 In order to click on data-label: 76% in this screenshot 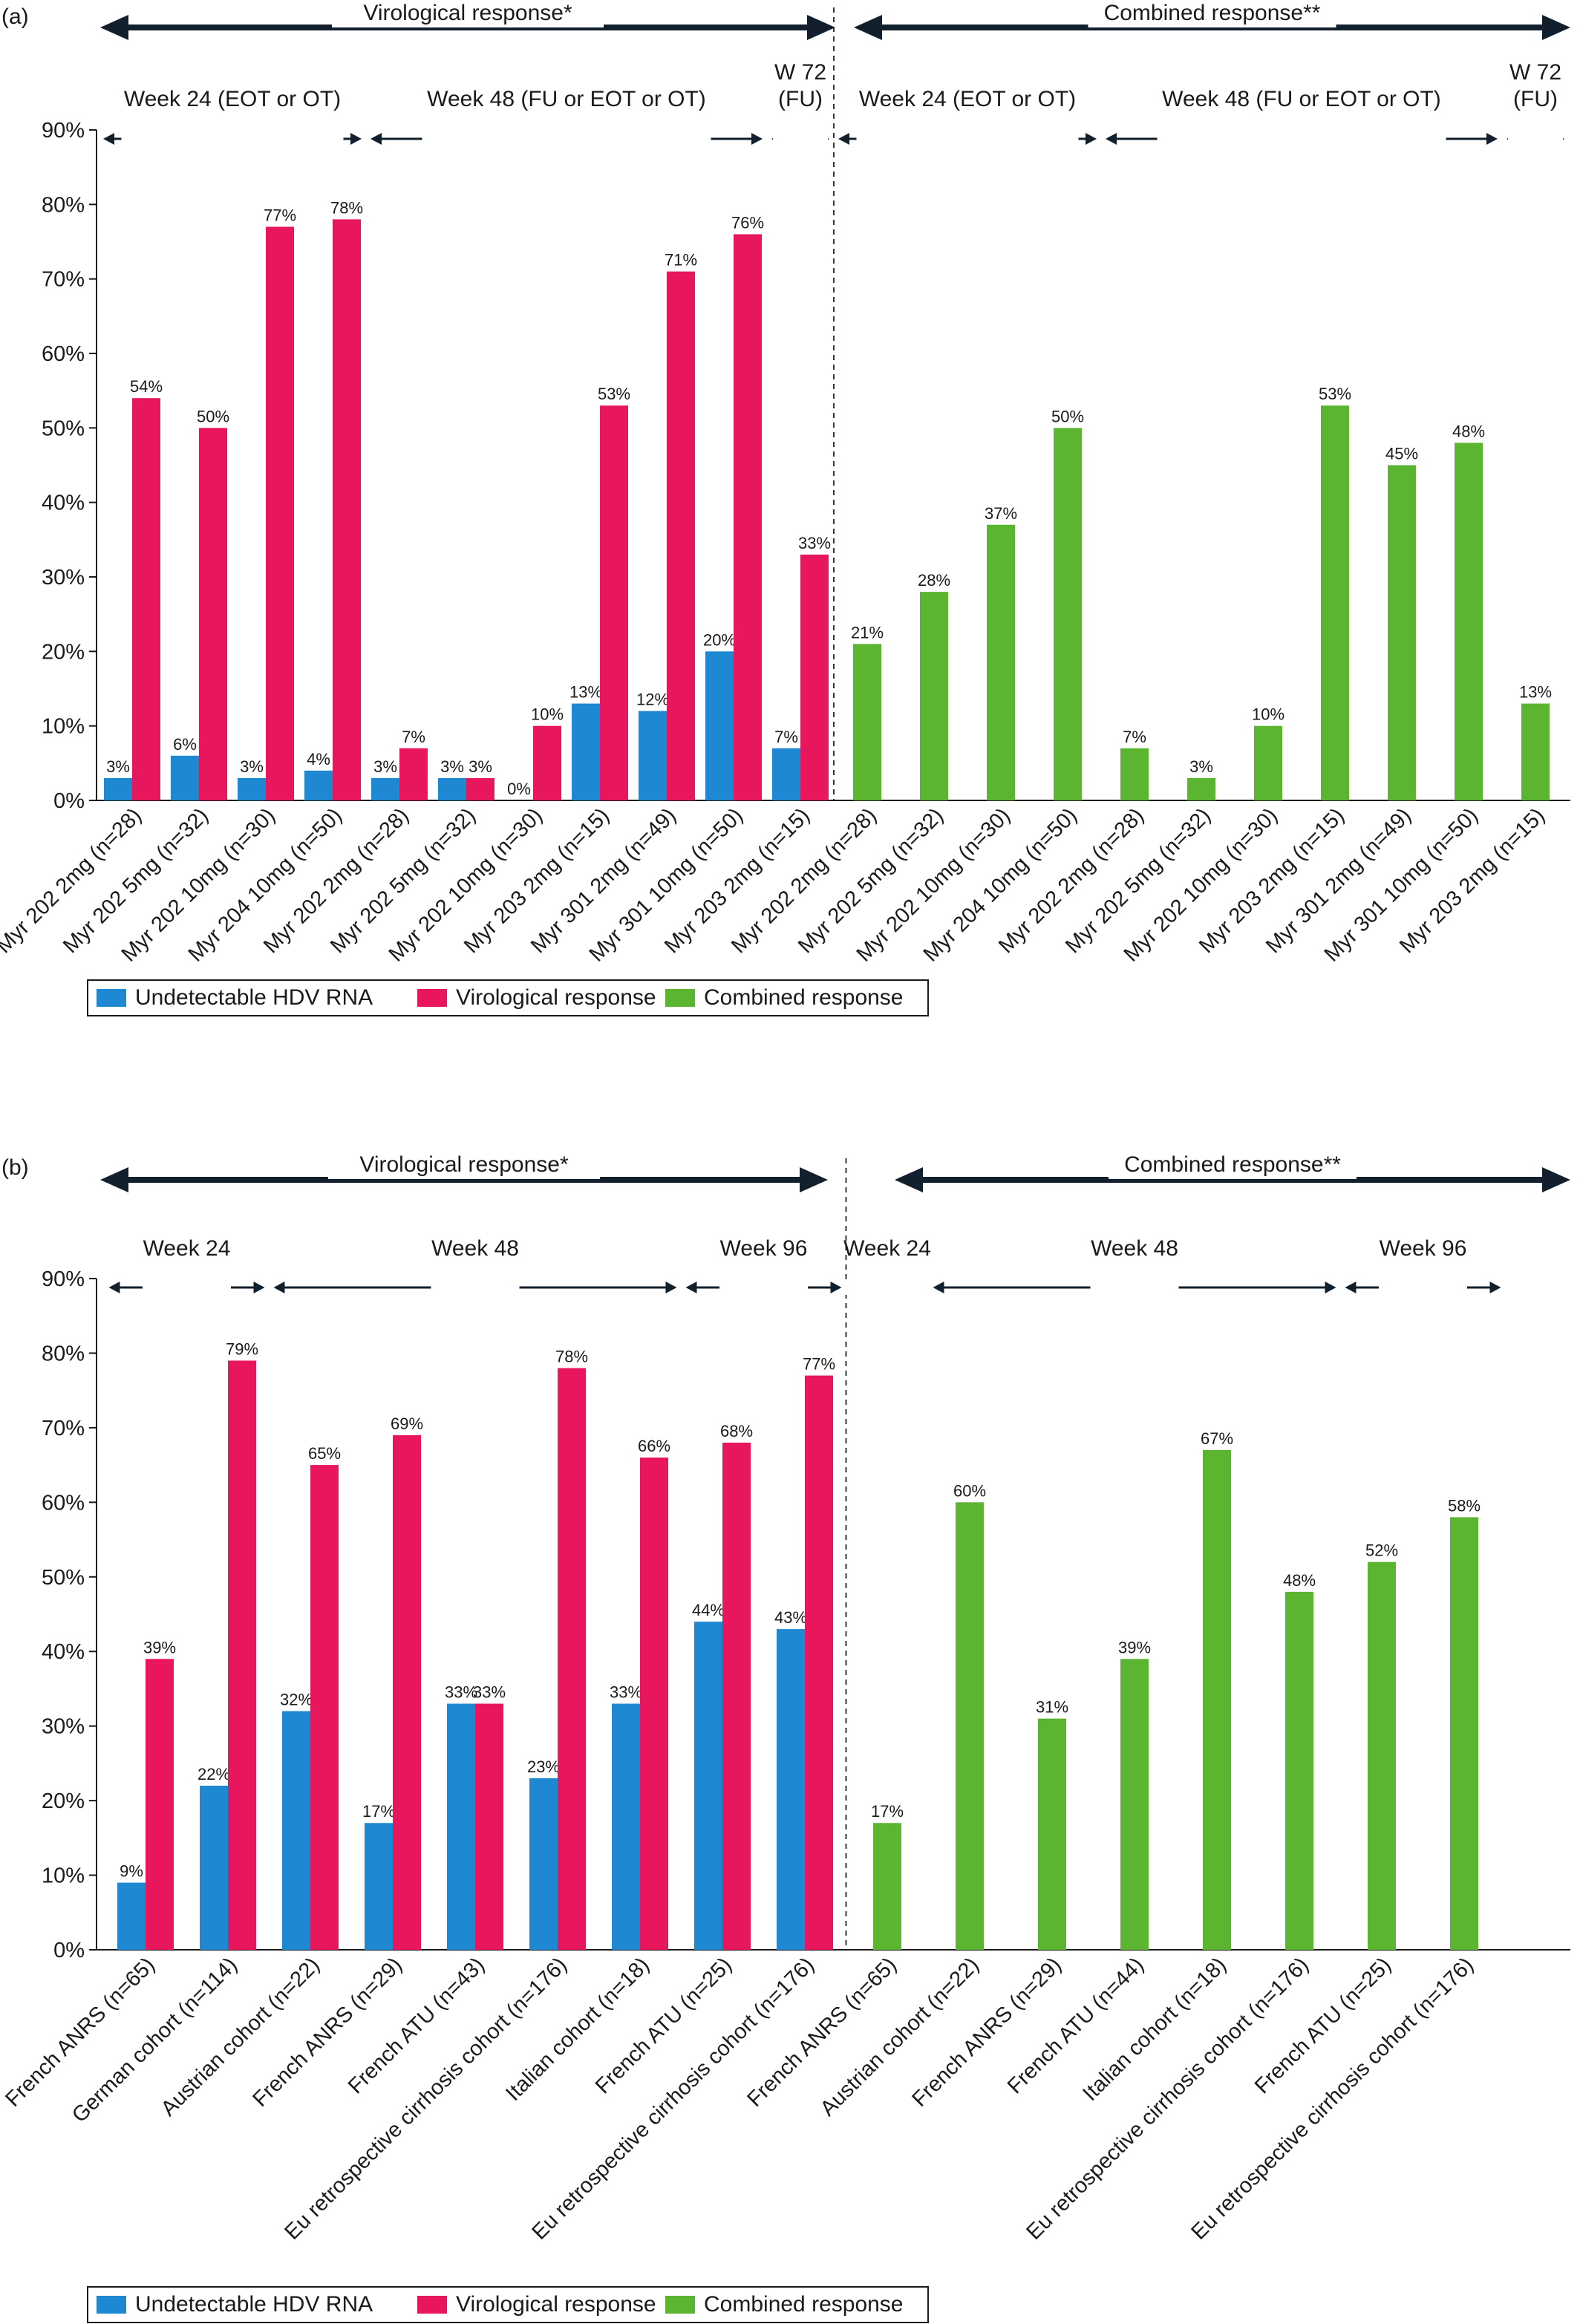, I will do `click(747, 222)`.